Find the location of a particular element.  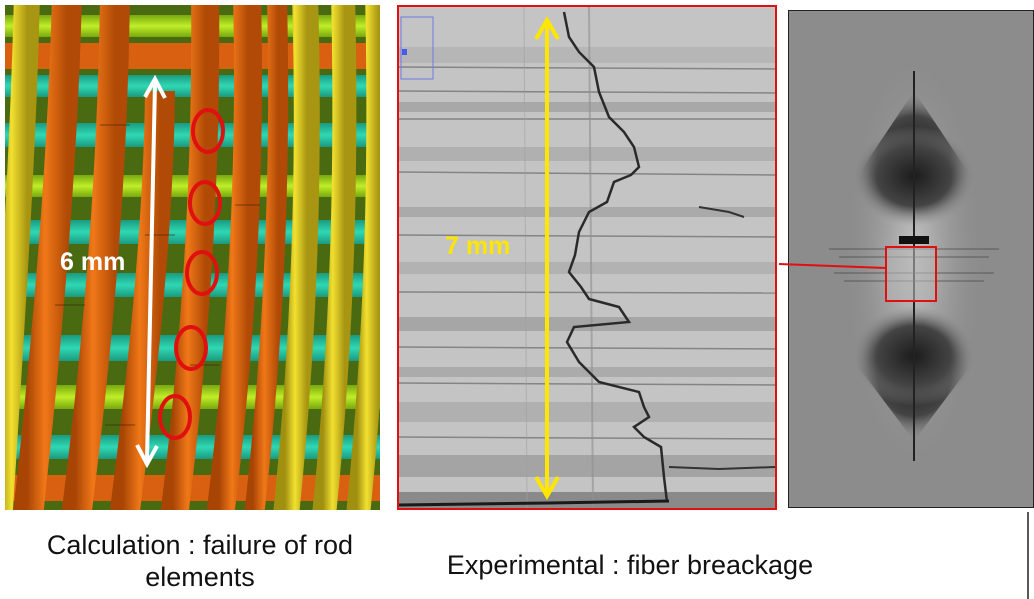

dimension-label-7mm: 7 mm is located at coordinates (478, 246).